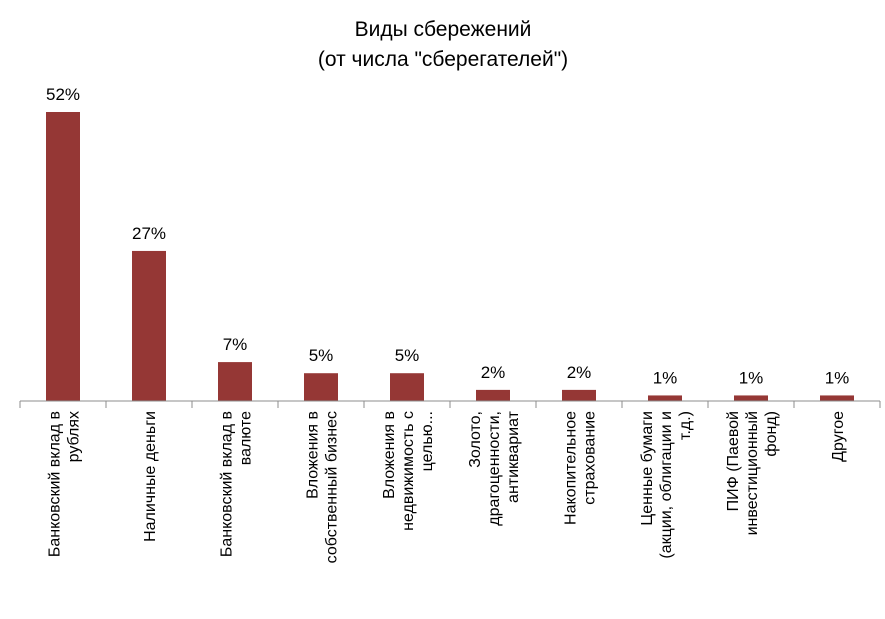  What do you see at coordinates (685, 425) in the screenshot?
I see `category-label-line: т.д.)` at bounding box center [685, 425].